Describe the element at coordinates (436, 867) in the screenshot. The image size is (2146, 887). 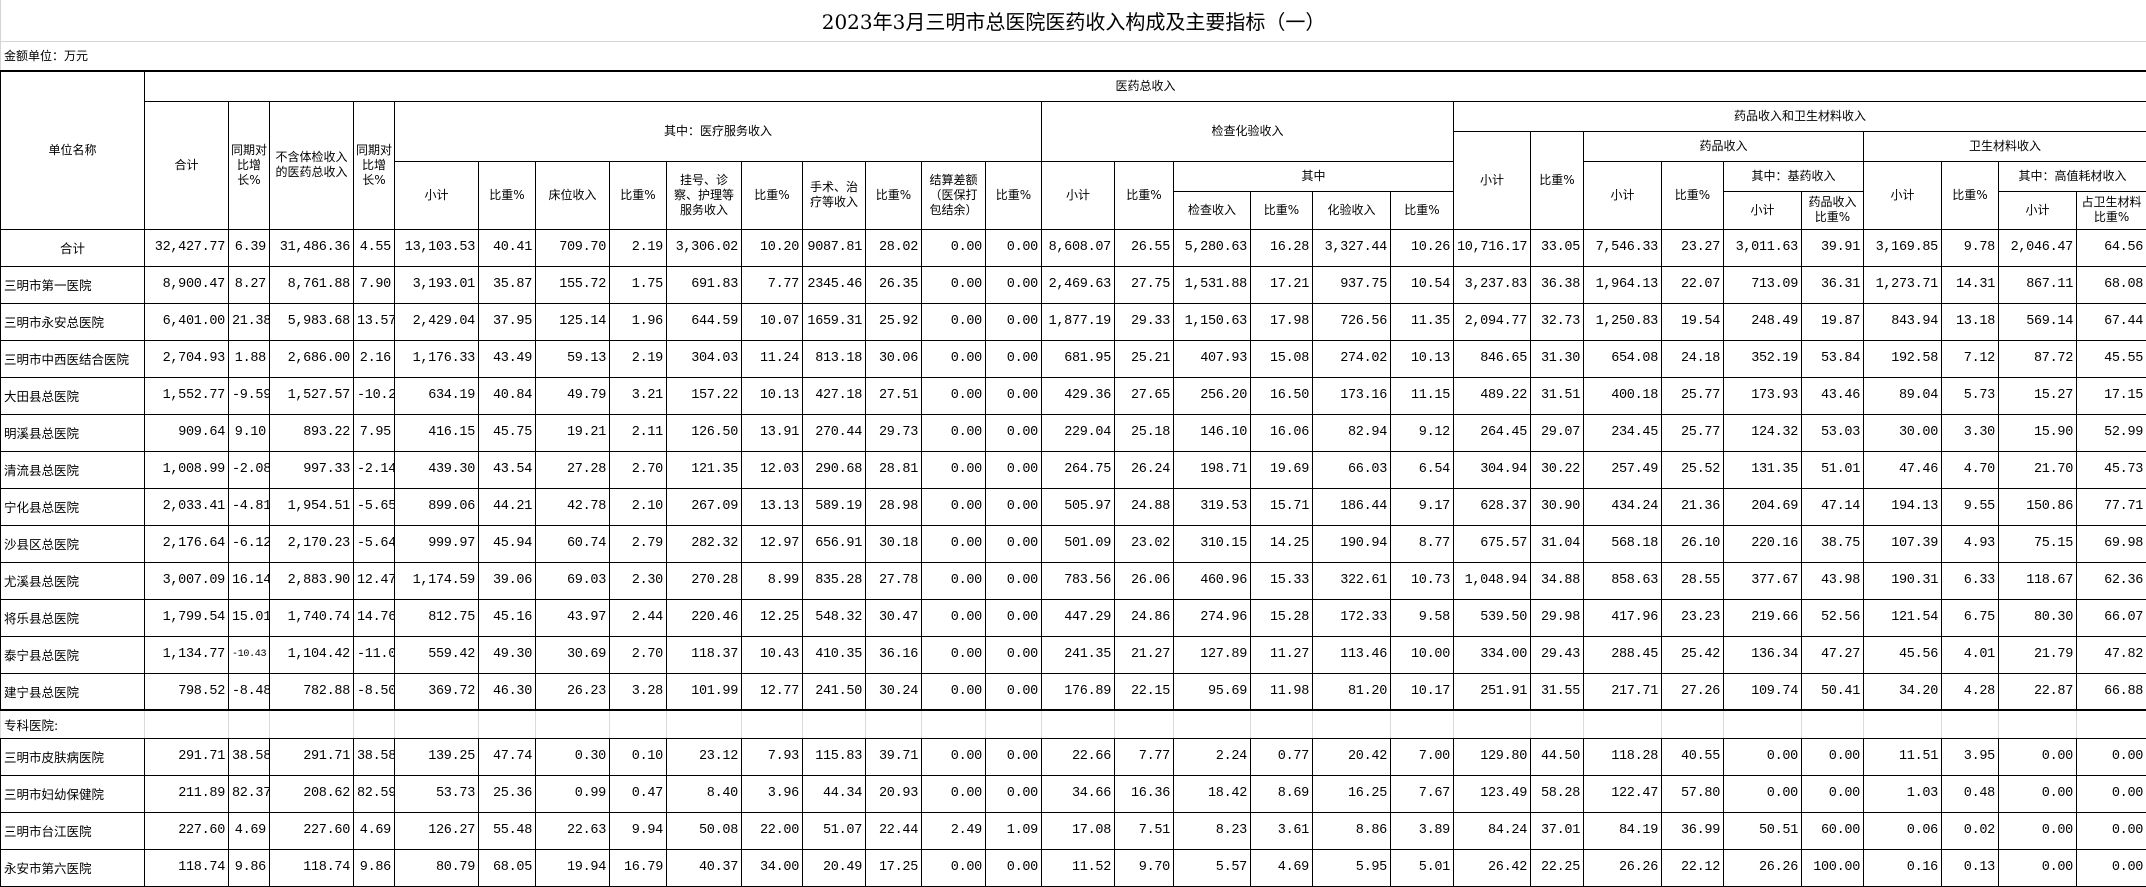
I see `value-cell: 80.79` at that location.